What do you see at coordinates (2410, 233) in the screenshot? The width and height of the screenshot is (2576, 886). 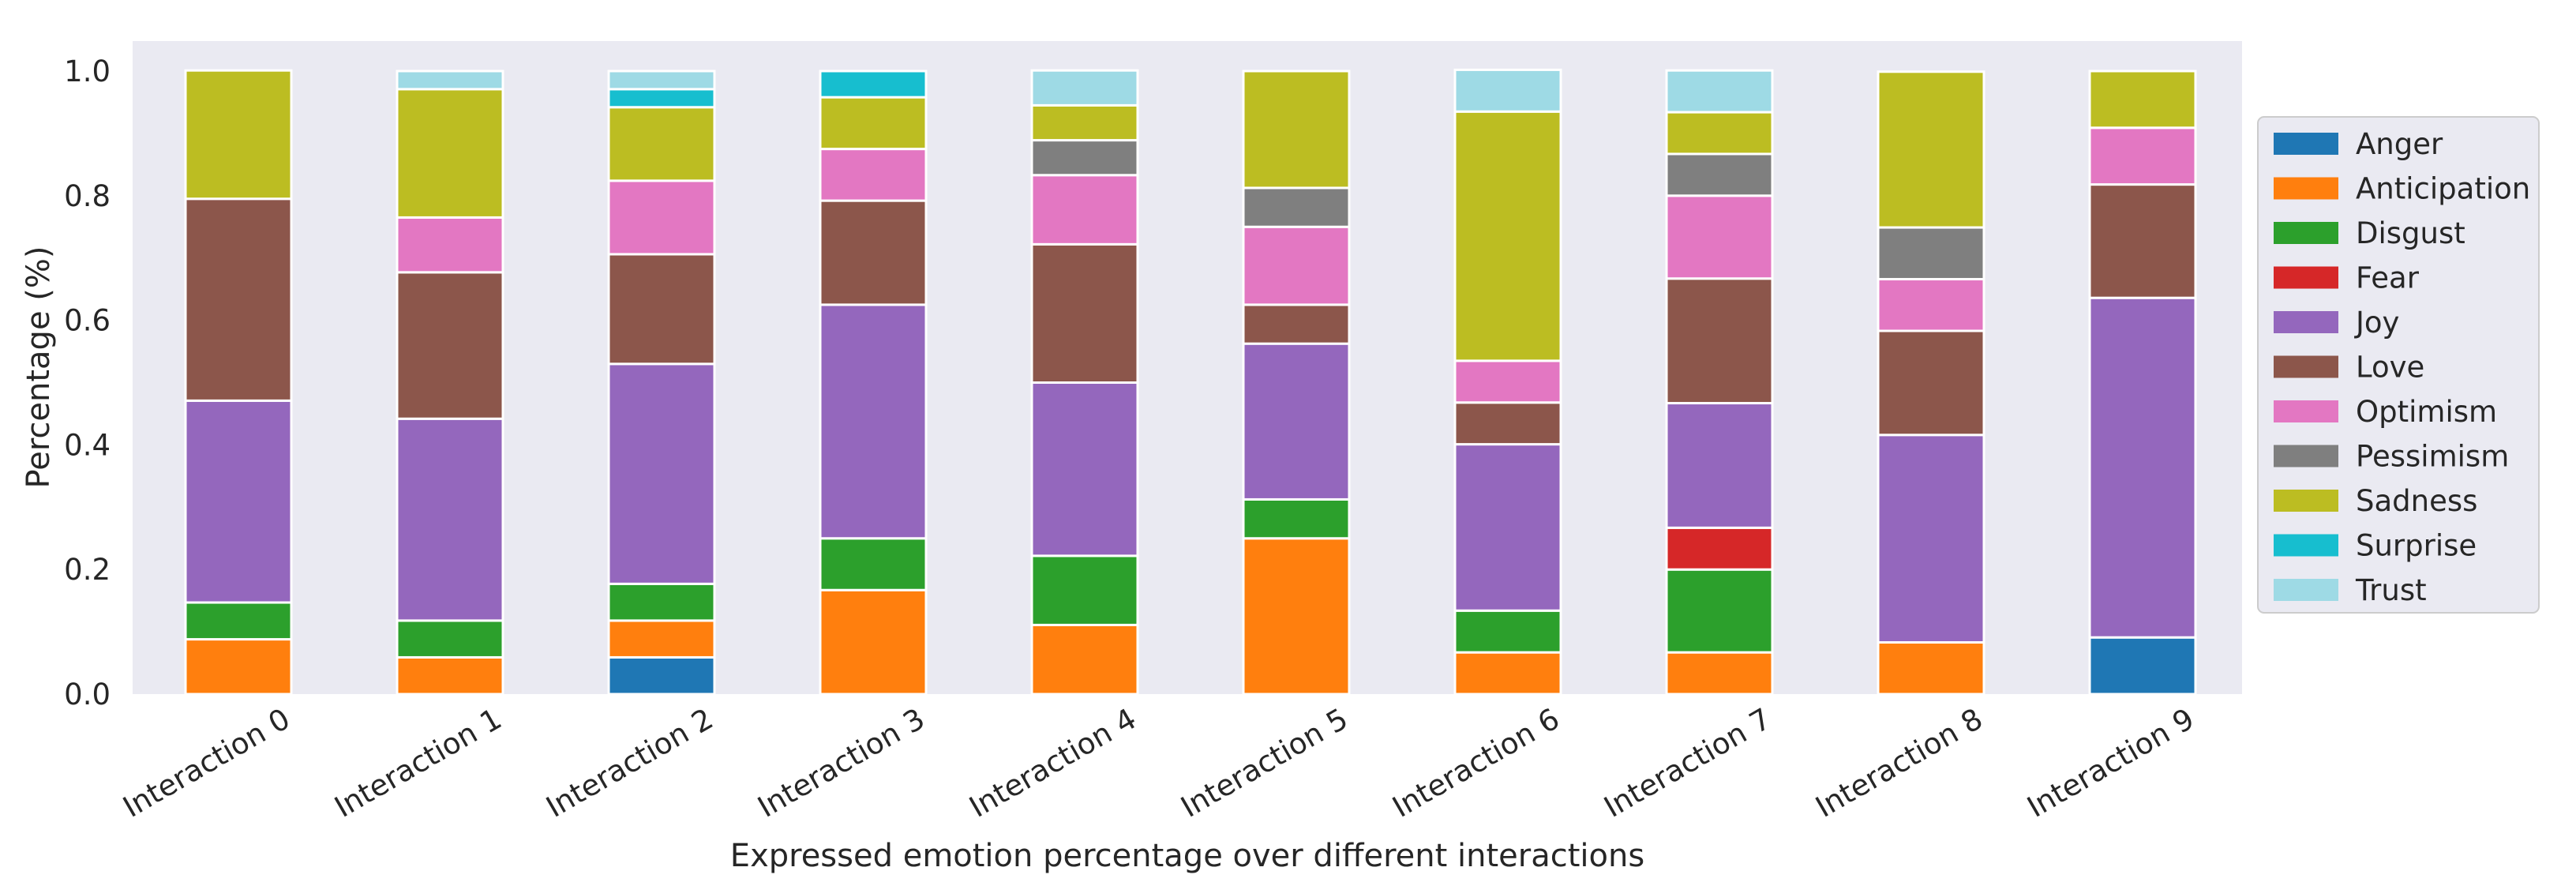 I see `legend-label-disgust: Disgust` at bounding box center [2410, 233].